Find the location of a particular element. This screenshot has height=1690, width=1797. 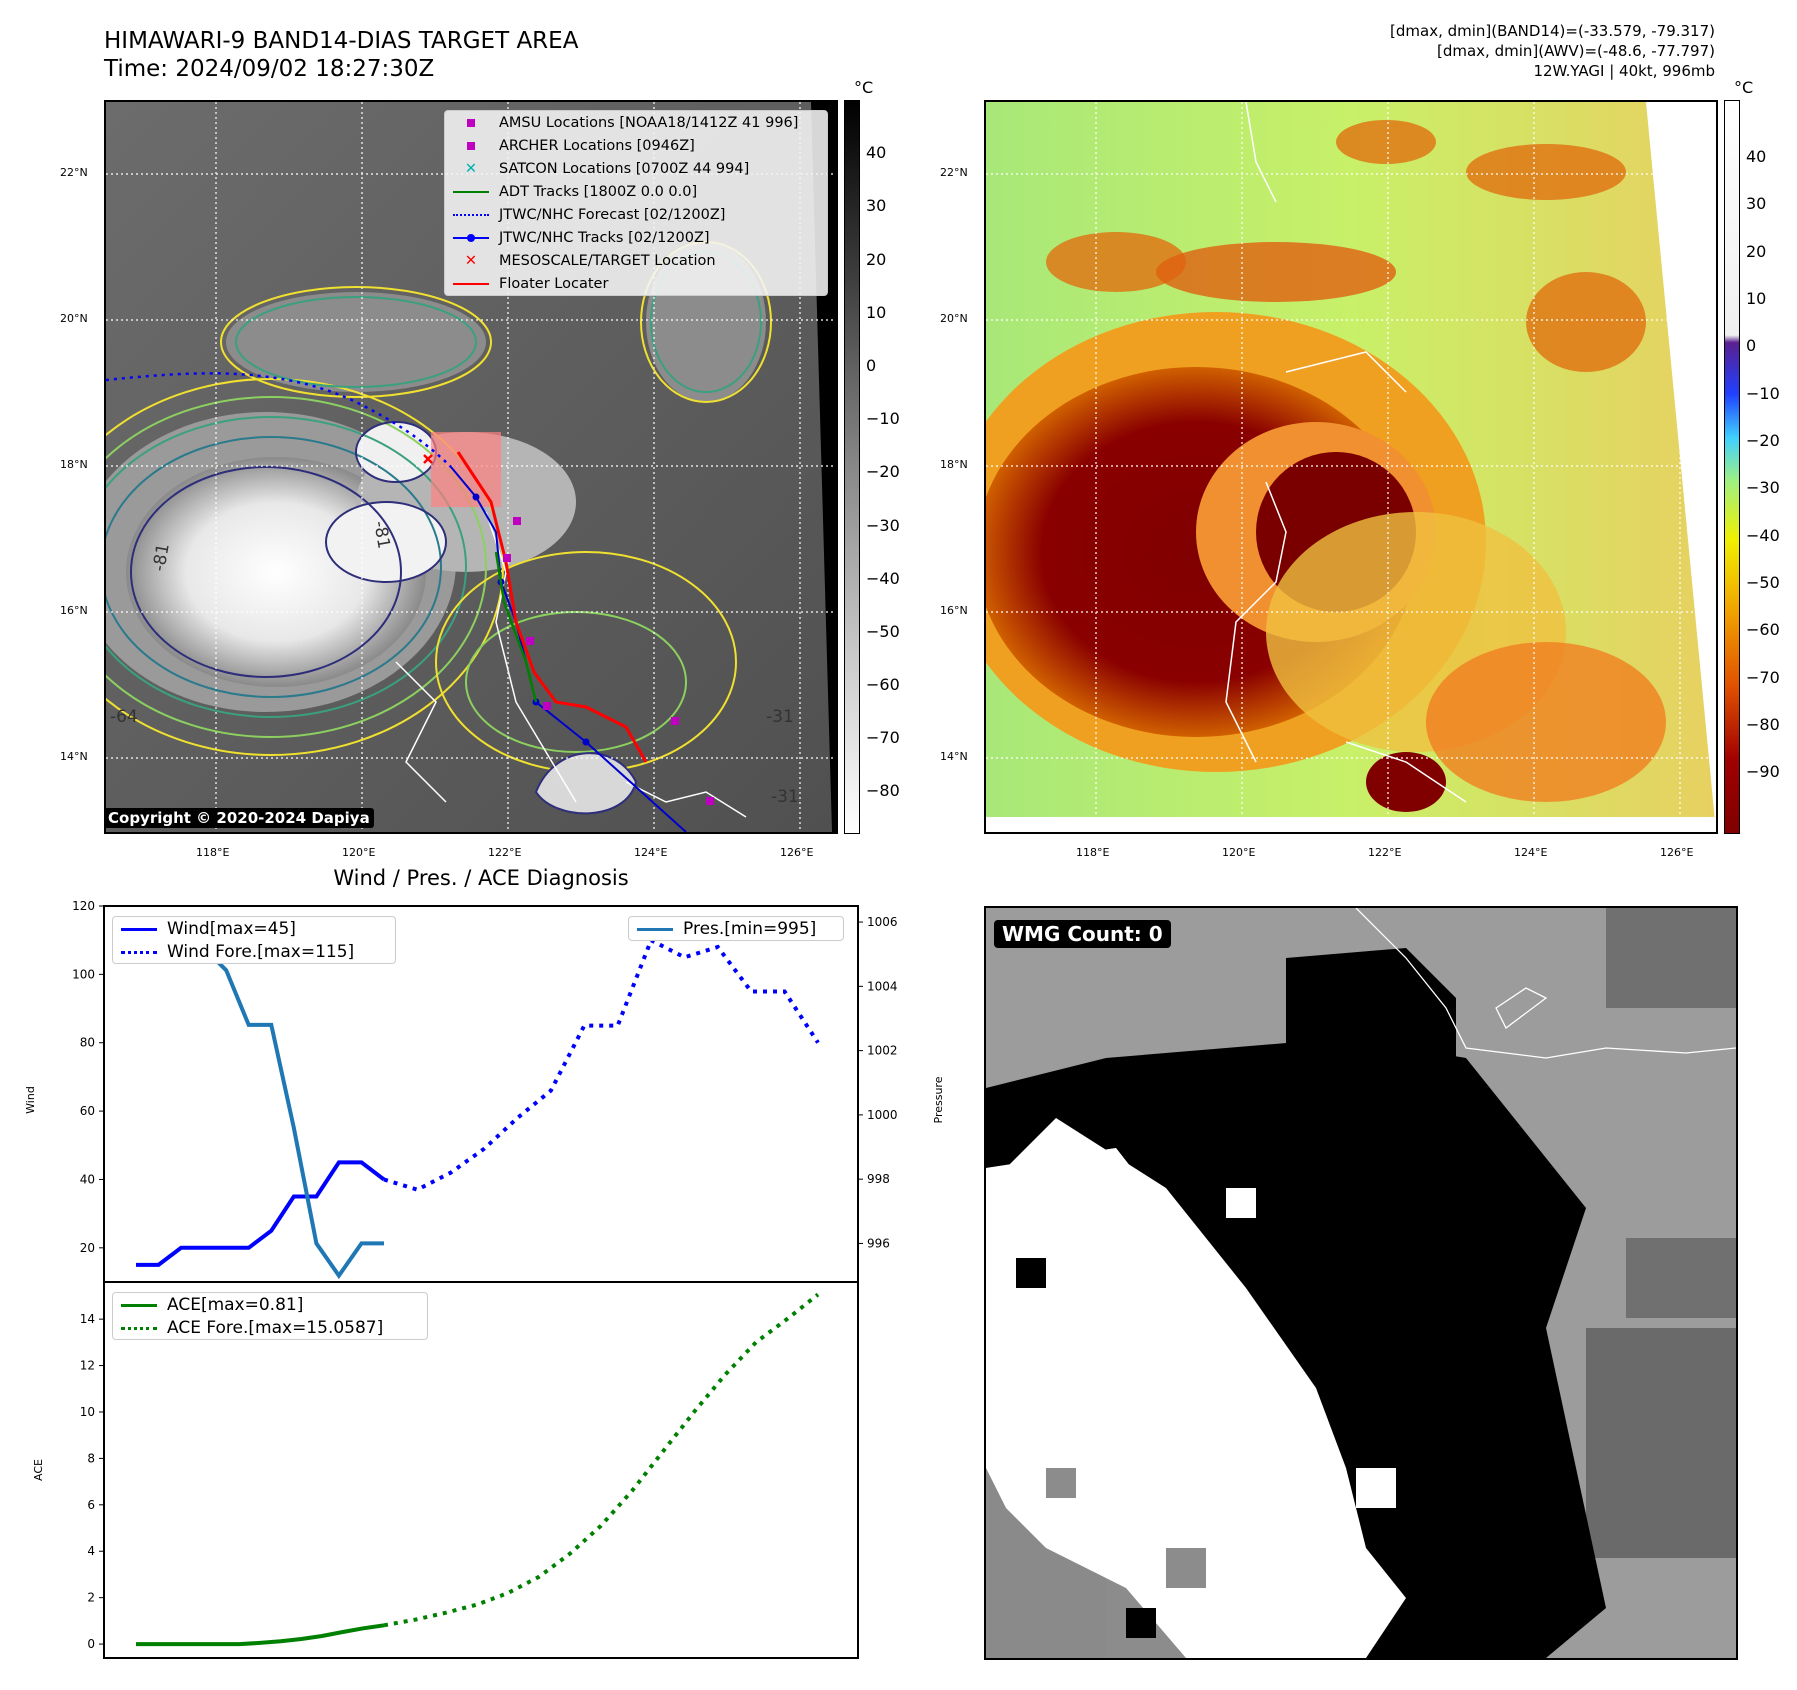

legend-wind-forecast: Wind Fore.[max=115] is located at coordinates (261, 951).